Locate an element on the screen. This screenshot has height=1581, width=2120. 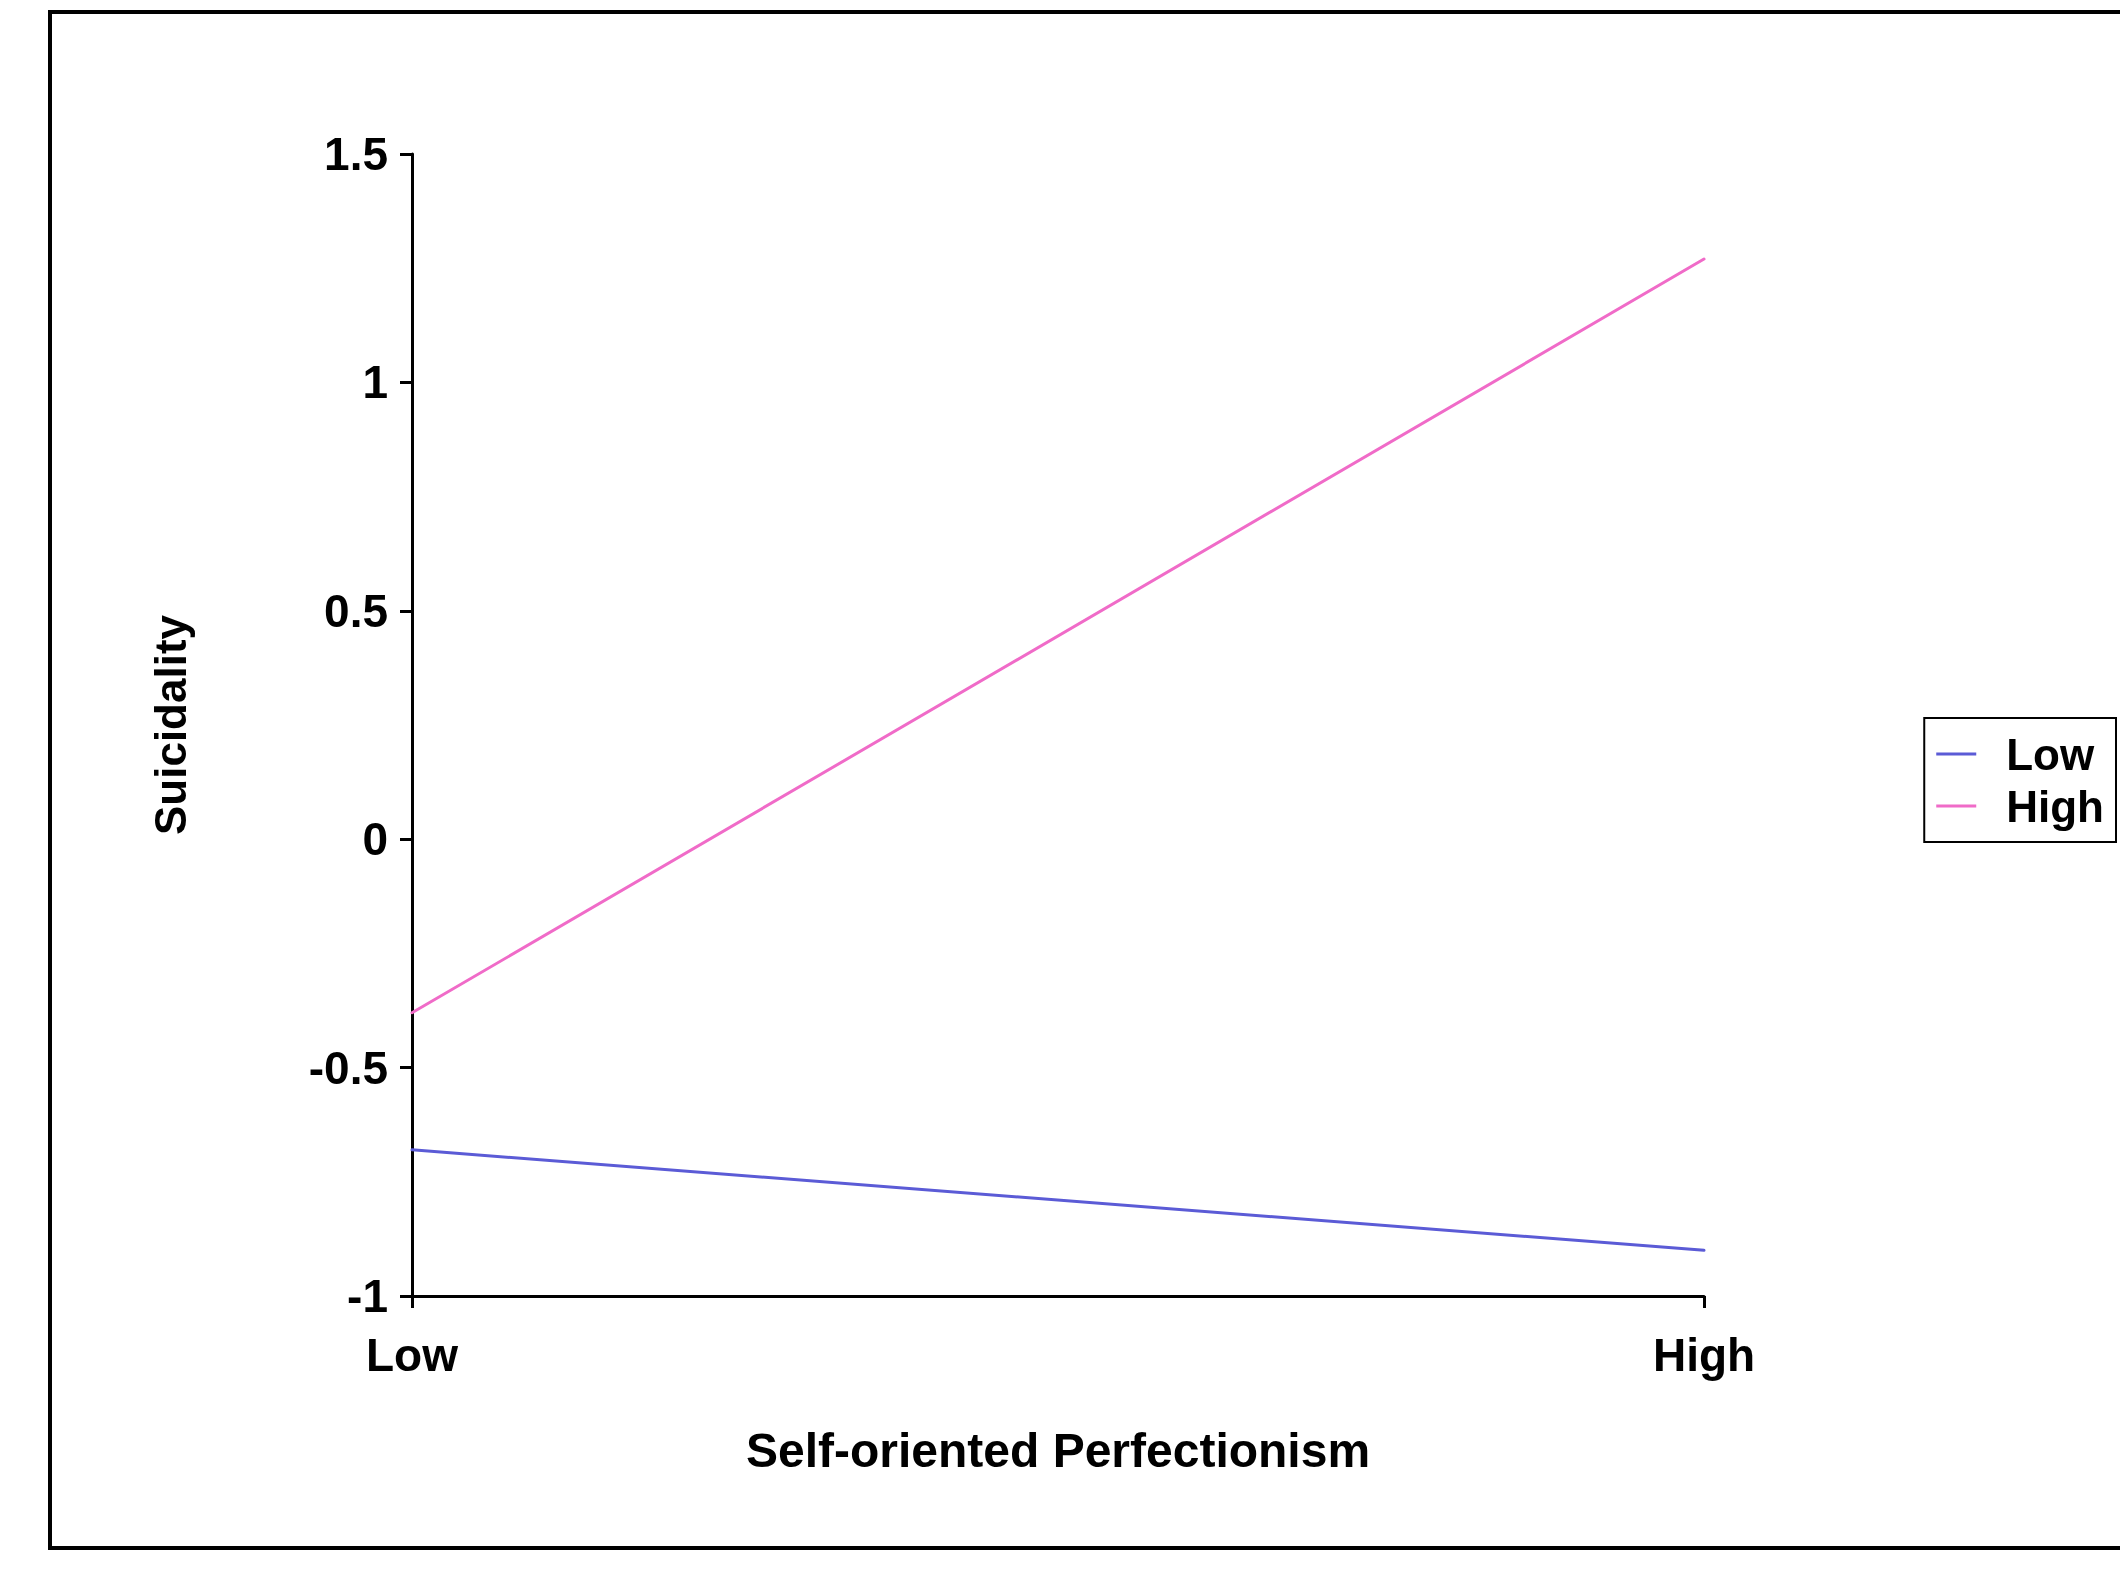
y-tick-label: 0 is located at coordinates (375, 839).